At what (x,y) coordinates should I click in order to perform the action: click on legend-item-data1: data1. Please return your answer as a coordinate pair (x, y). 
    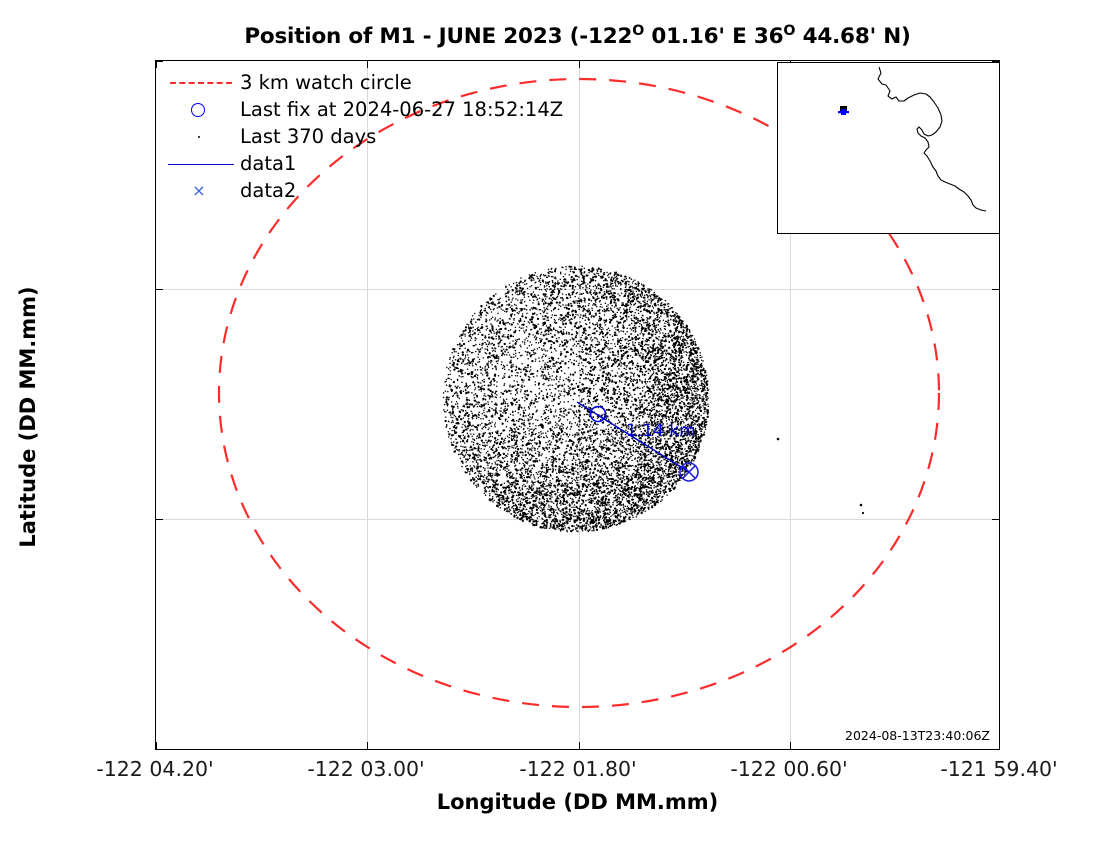
    Looking at the image, I should click on (368, 163).